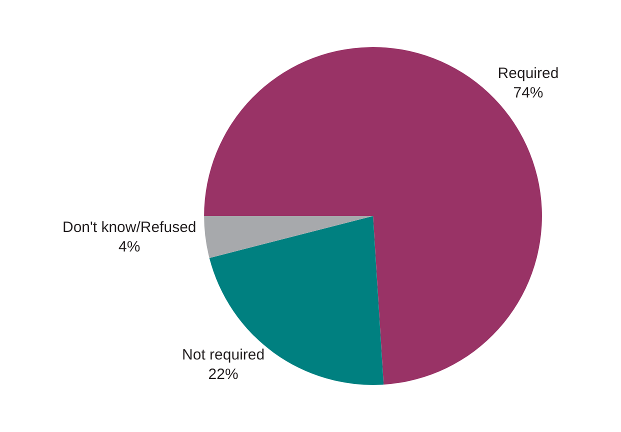 The height and width of the screenshot is (432, 621). Describe the element at coordinates (528, 73) in the screenshot. I see `slice-label: Required` at that location.